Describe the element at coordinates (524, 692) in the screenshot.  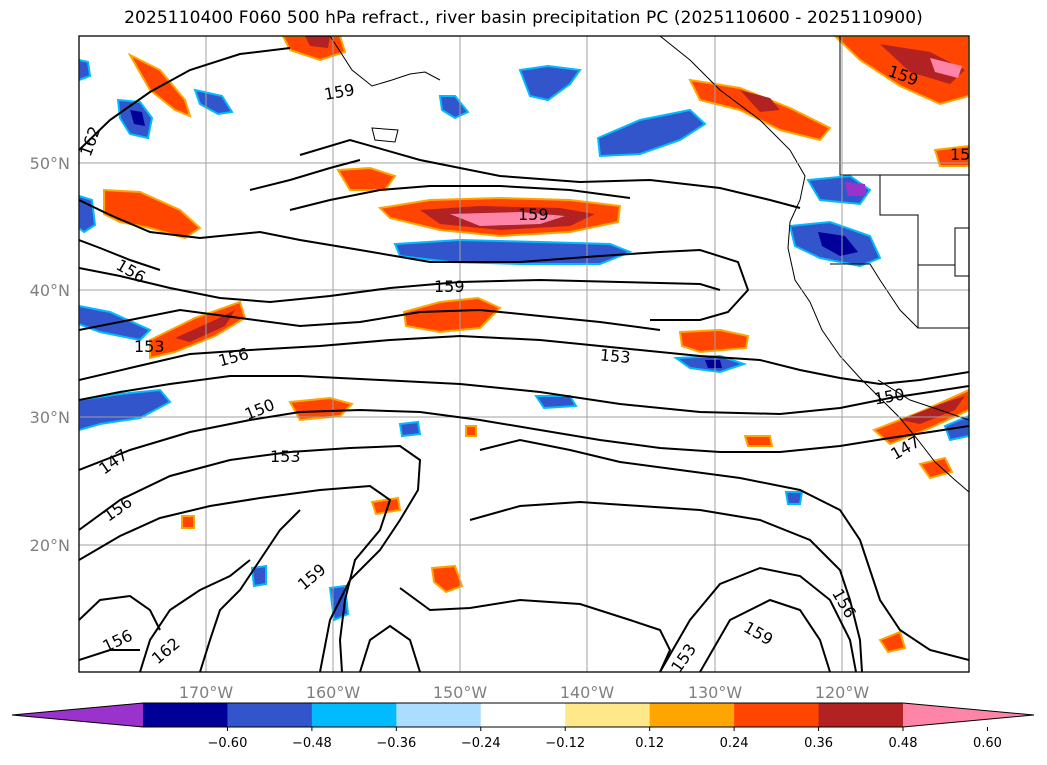
I see `longitude-ticks: 170°W 160°W 150°W 140°W 130°W 120°W` at that location.